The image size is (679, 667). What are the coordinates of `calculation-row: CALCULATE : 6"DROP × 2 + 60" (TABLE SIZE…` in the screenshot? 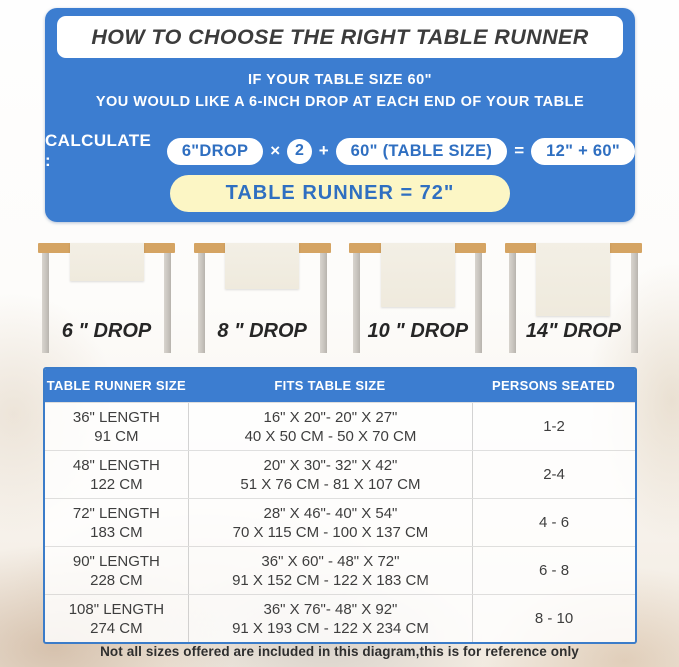 It's located at (340, 150).